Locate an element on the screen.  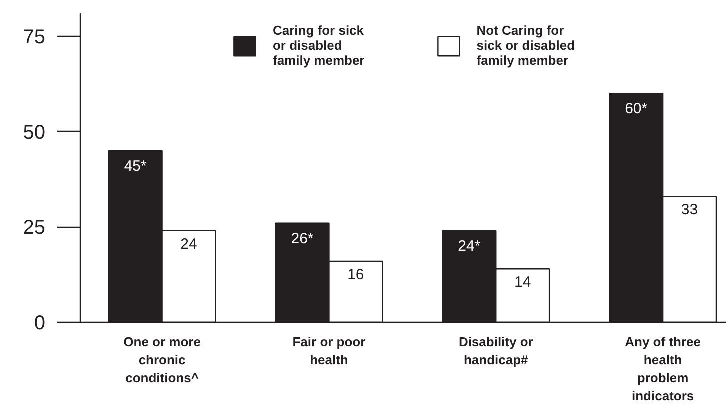
legend-label: Caring for sick or disabled family member is located at coordinates (318, 45).